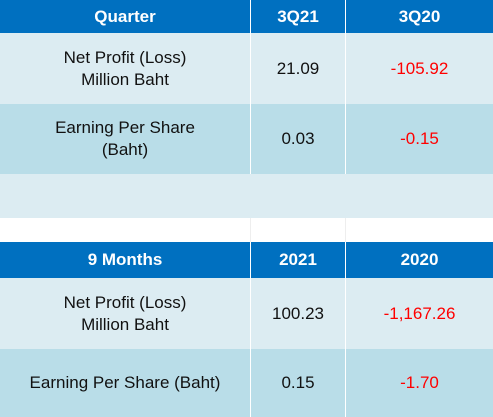 The width and height of the screenshot is (493, 417). Describe the element at coordinates (125, 260) in the screenshot. I see `nine-months-header-label: 9 Months` at that location.